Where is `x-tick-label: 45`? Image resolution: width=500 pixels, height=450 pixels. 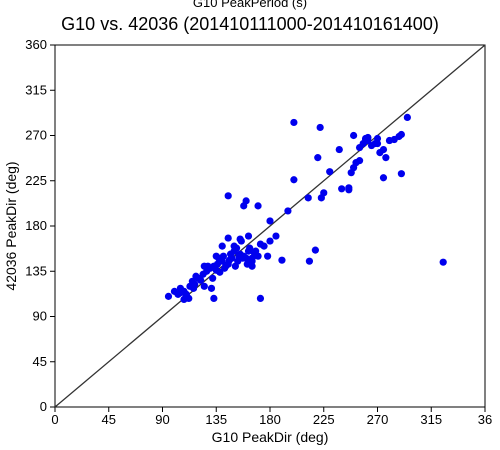
x-tick-label: 45 is located at coordinates (109, 419).